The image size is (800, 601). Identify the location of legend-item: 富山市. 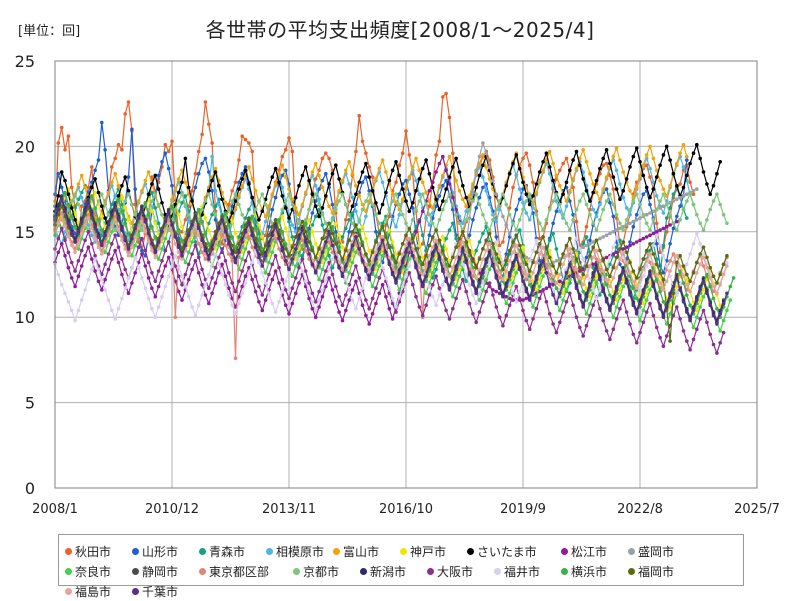
(366, 551).